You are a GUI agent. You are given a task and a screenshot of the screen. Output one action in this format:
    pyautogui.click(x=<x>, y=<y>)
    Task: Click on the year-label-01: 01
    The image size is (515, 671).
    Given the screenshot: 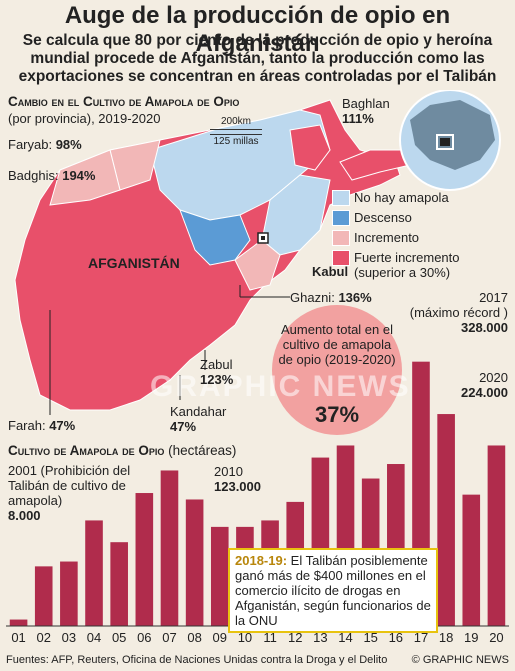 What is the action you would take?
    pyautogui.click(x=18, y=637)
    